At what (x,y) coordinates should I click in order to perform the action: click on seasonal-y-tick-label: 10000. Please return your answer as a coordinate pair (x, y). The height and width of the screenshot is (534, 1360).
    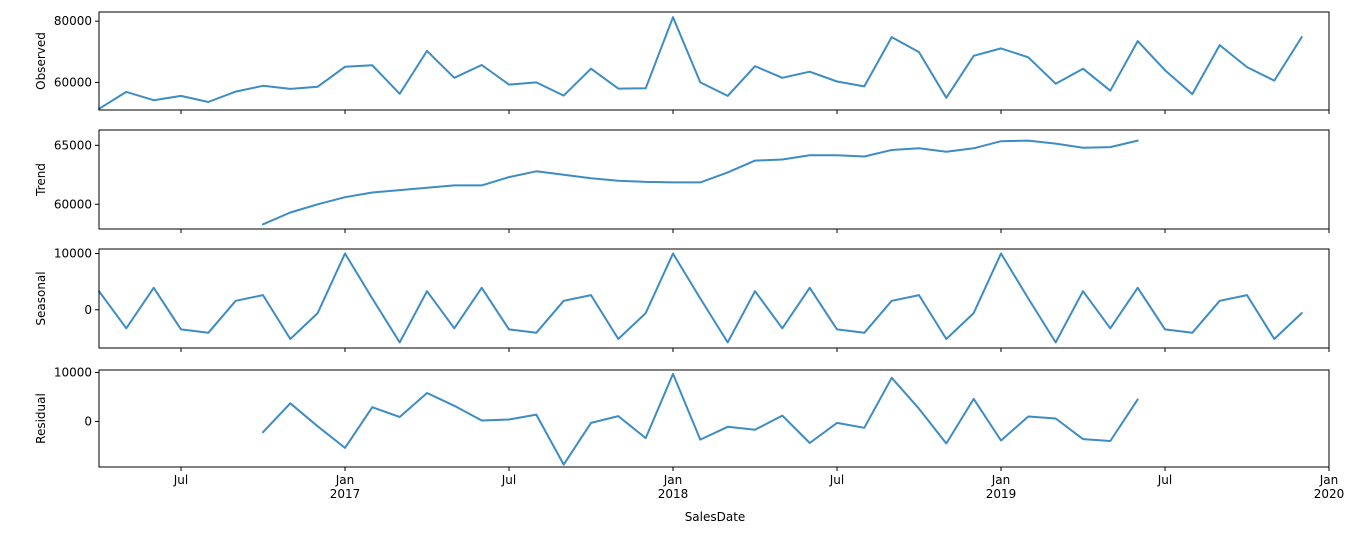
    Looking at the image, I should click on (73, 254).